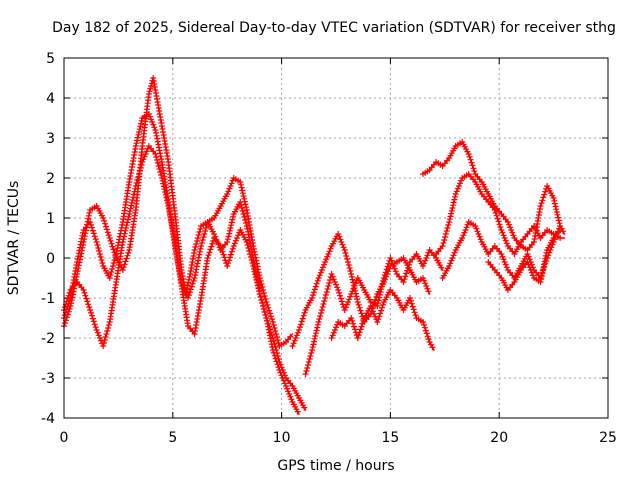 This screenshot has height=480, width=640. What do you see at coordinates (50, 219) in the screenshot?
I see `y-tick-label: 1` at bounding box center [50, 219].